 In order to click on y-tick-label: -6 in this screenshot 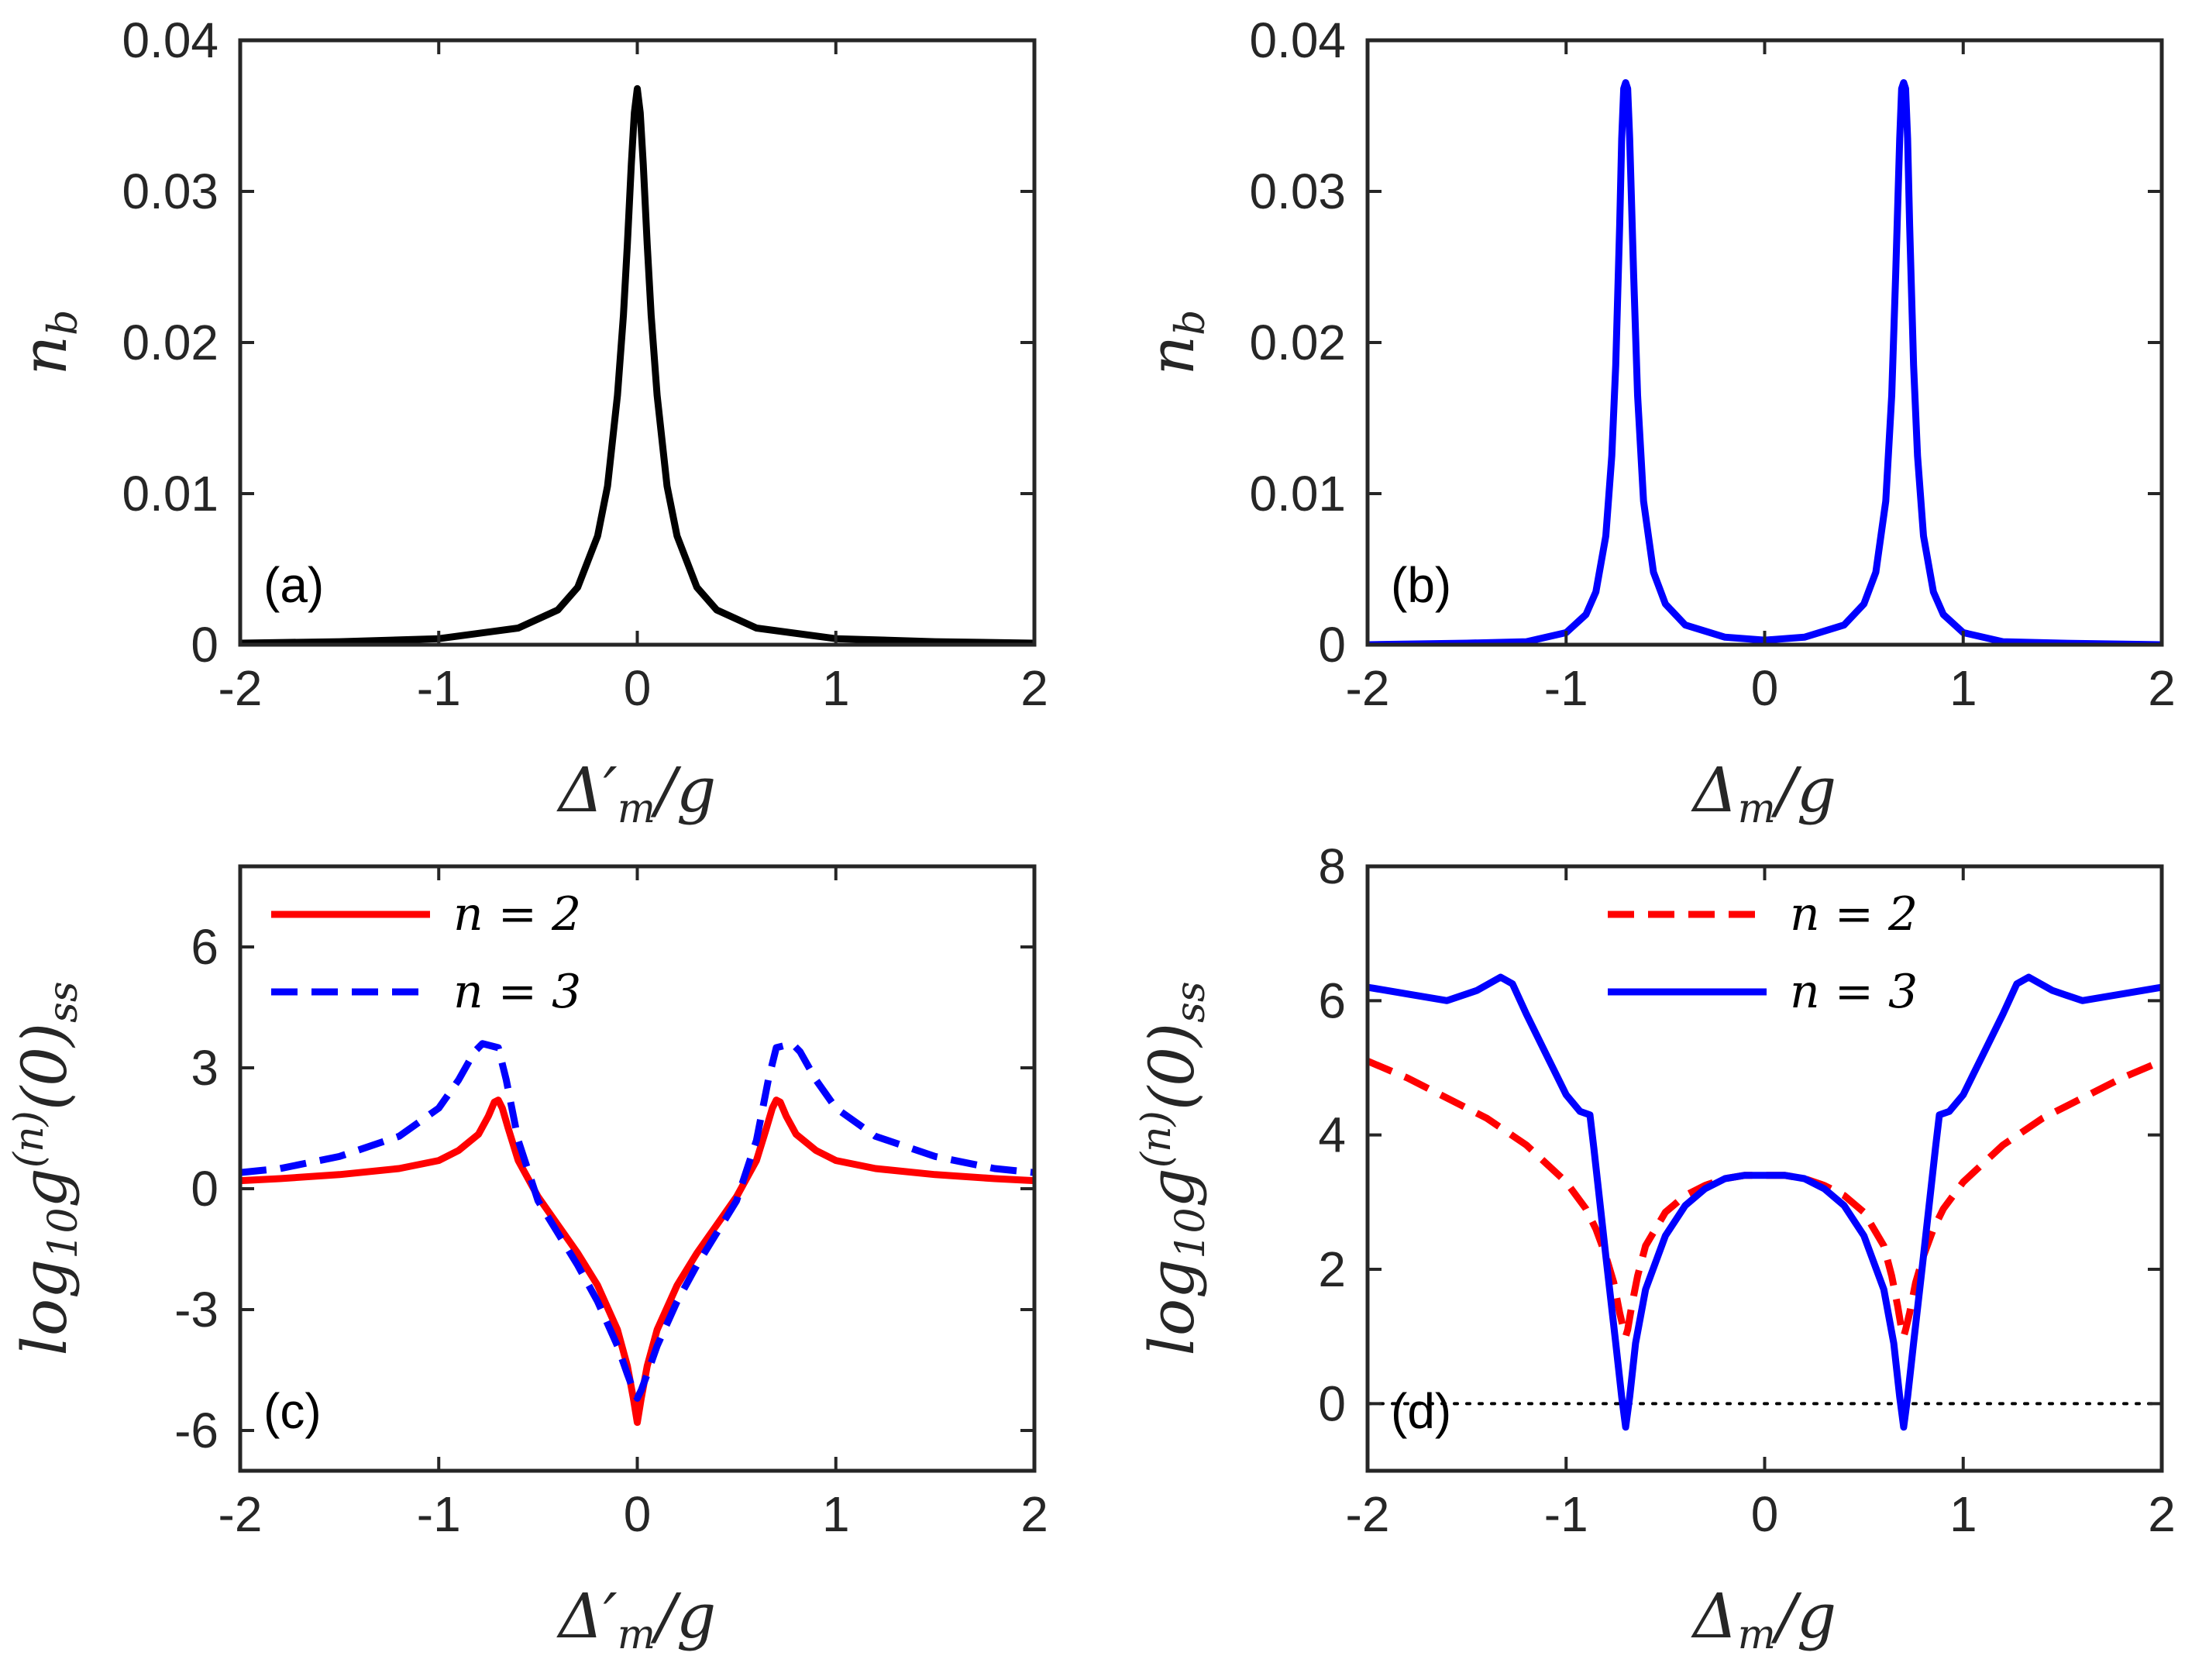, I will do `click(196, 1431)`.